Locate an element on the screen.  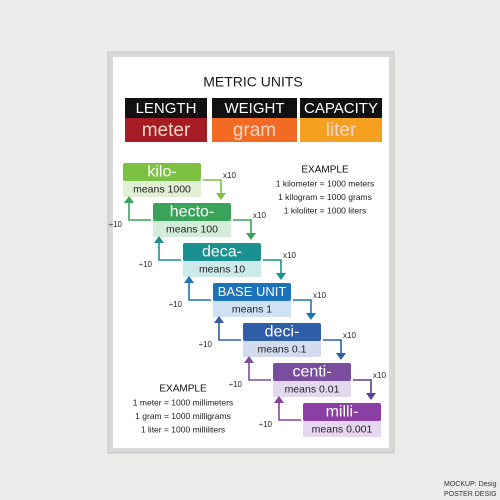
example-line: 1 kiloliter = 1000 liters is located at coordinates (325, 210).